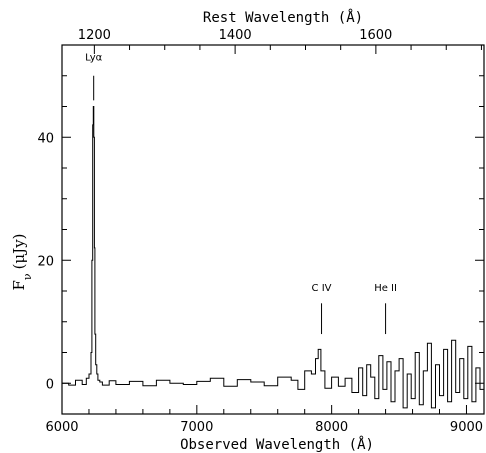  Describe the element at coordinates (375, 35) in the screenshot. I see `top-tick-label: 1600` at that location.